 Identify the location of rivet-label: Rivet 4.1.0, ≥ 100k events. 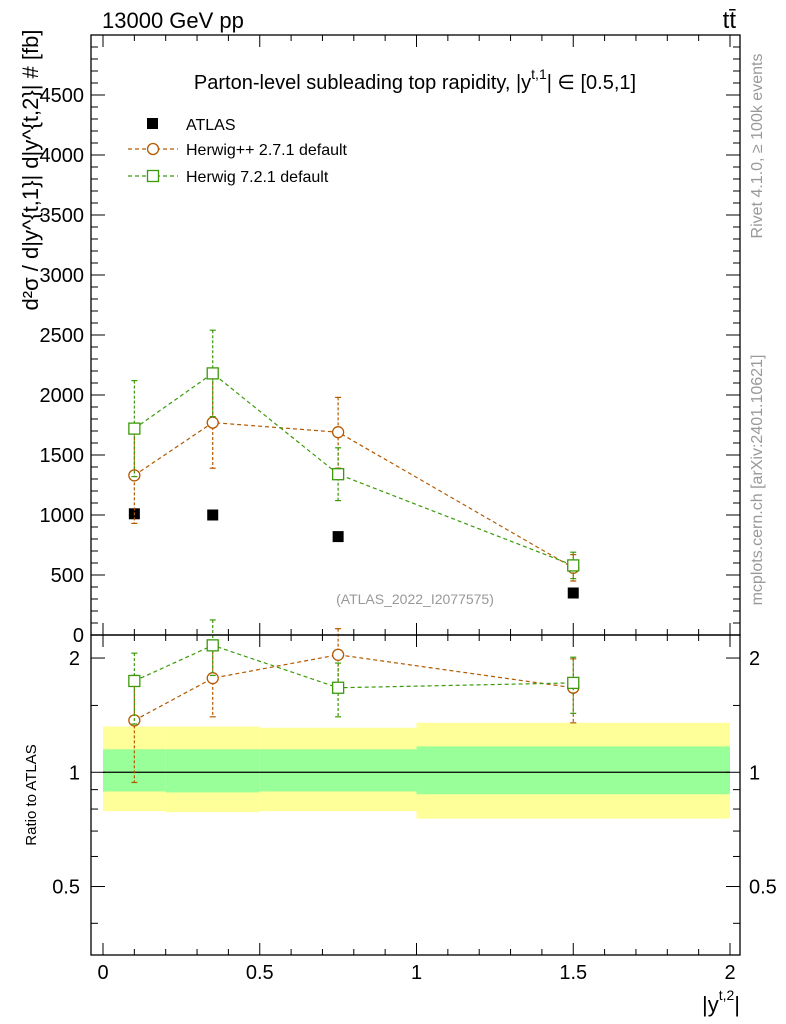
(757, 146).